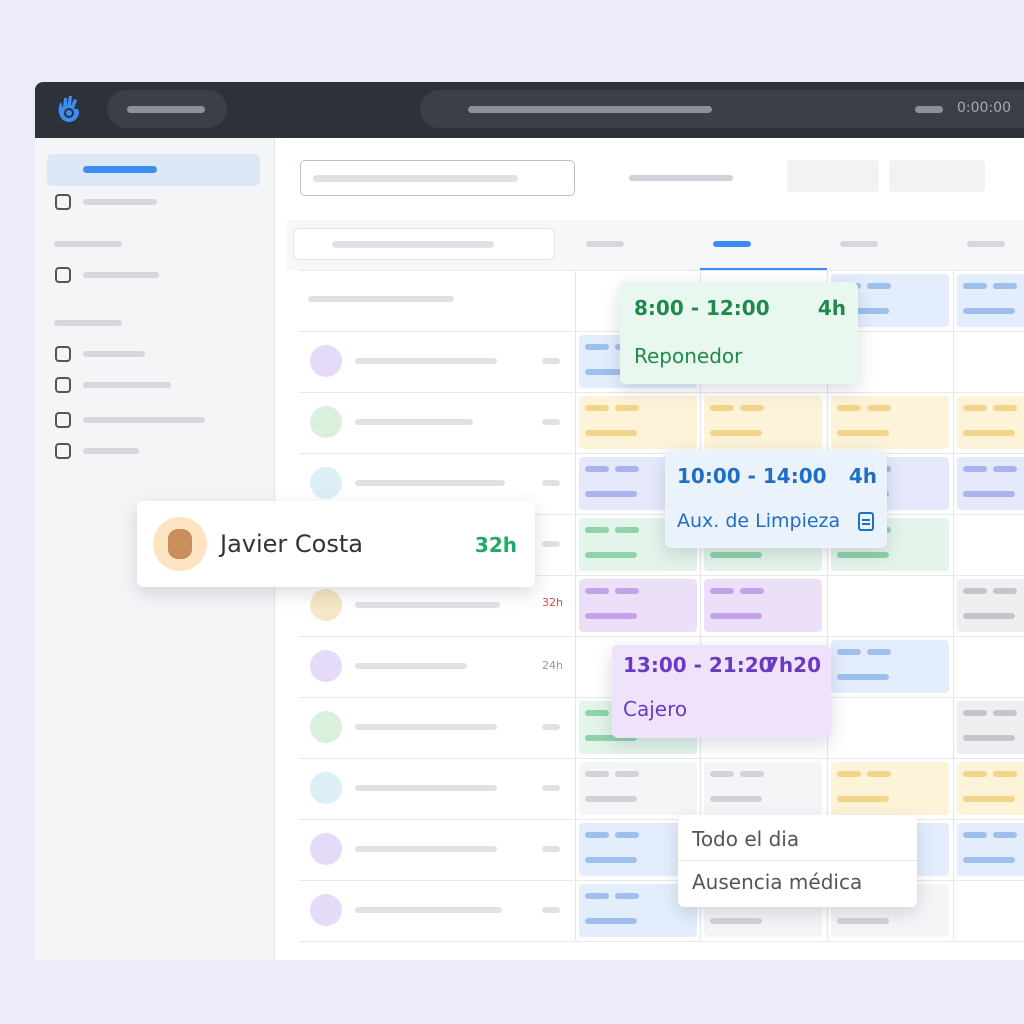 The width and height of the screenshot is (1024, 1024). Describe the element at coordinates (739, 333) in the screenshot. I see `shift-card: 8:00 - 12:00 4h Reponedor` at that location.